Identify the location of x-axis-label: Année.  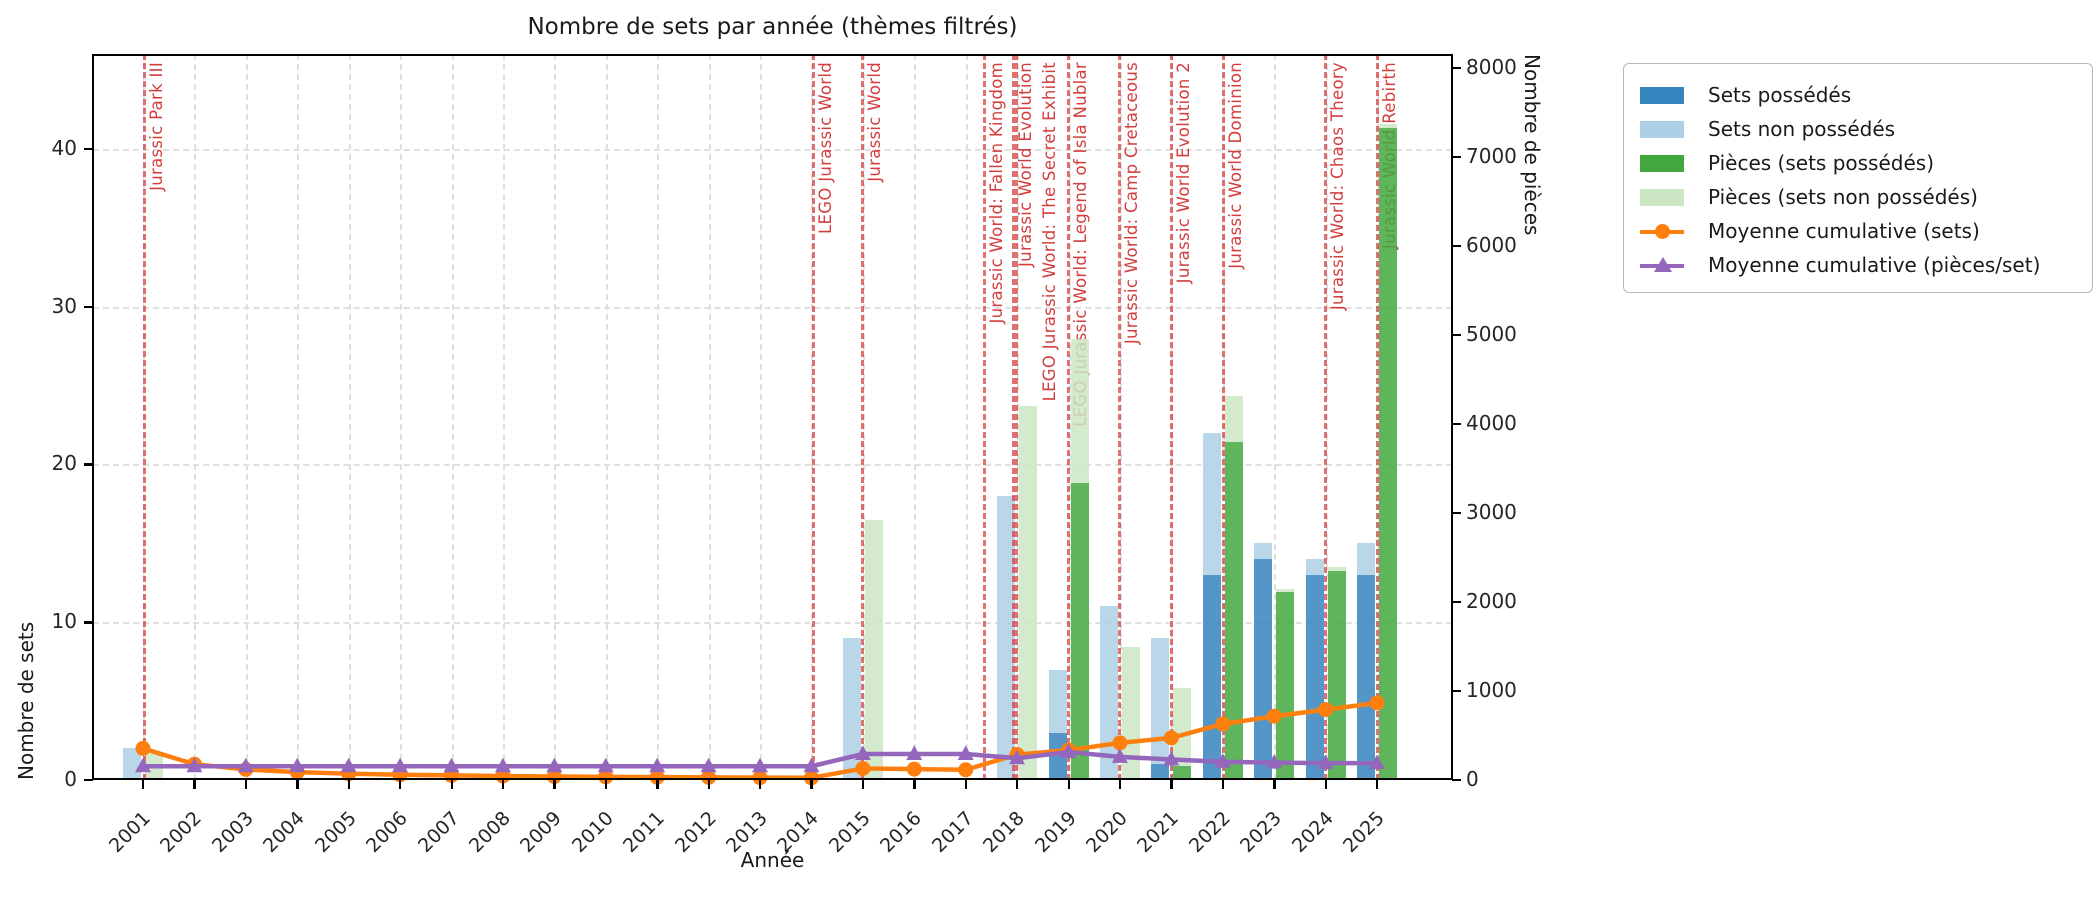
(772, 860).